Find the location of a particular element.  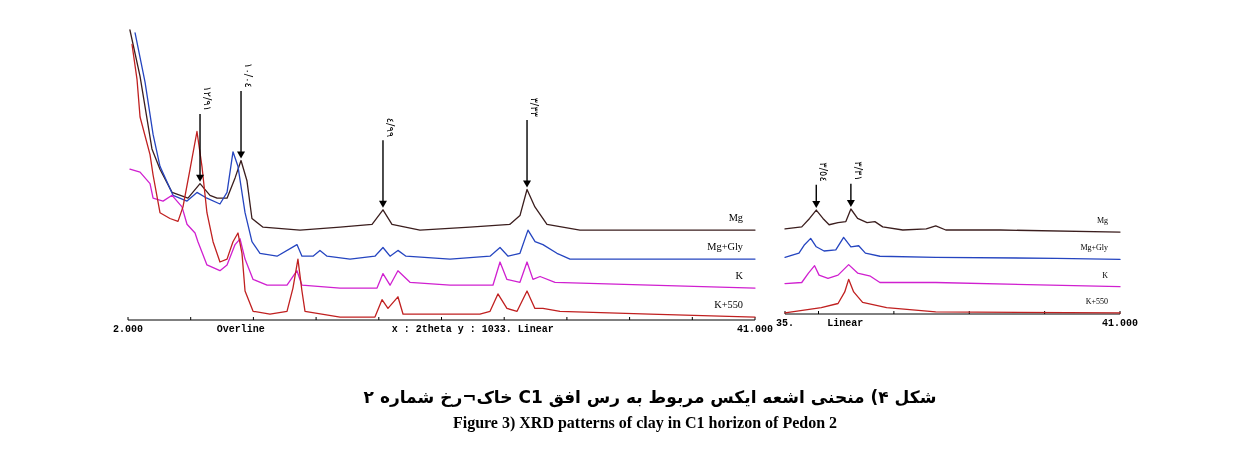

x-tick-label: 2.000 is located at coordinates (128, 329).